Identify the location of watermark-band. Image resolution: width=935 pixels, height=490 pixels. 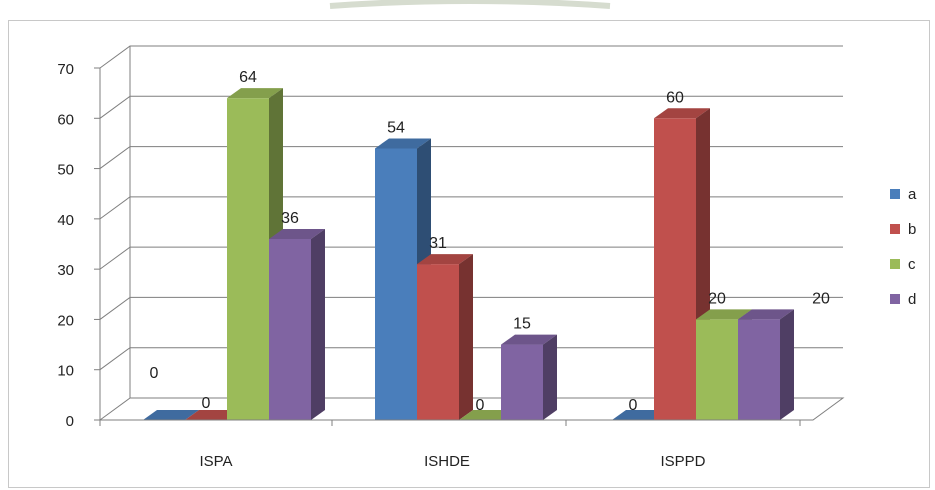
(467, 15).